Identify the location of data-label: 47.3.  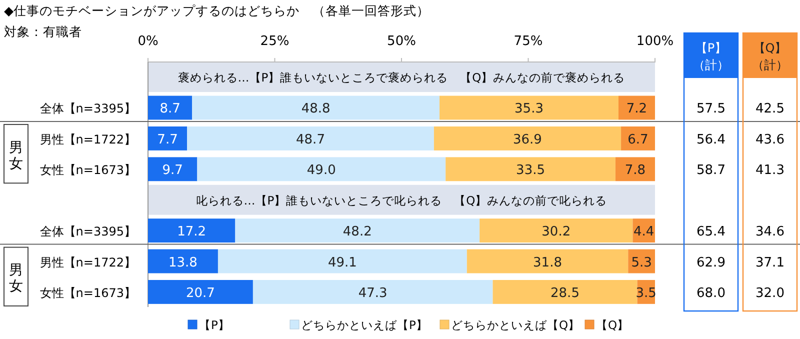
(373, 293).